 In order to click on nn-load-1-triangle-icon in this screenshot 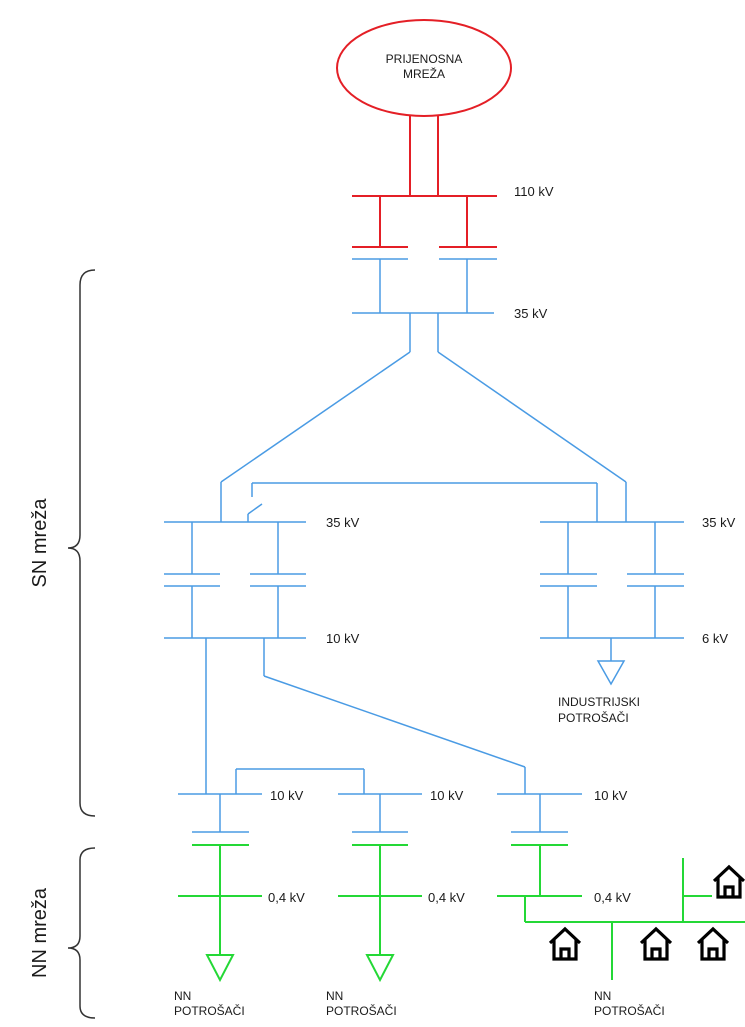, I will do `click(220, 968)`.